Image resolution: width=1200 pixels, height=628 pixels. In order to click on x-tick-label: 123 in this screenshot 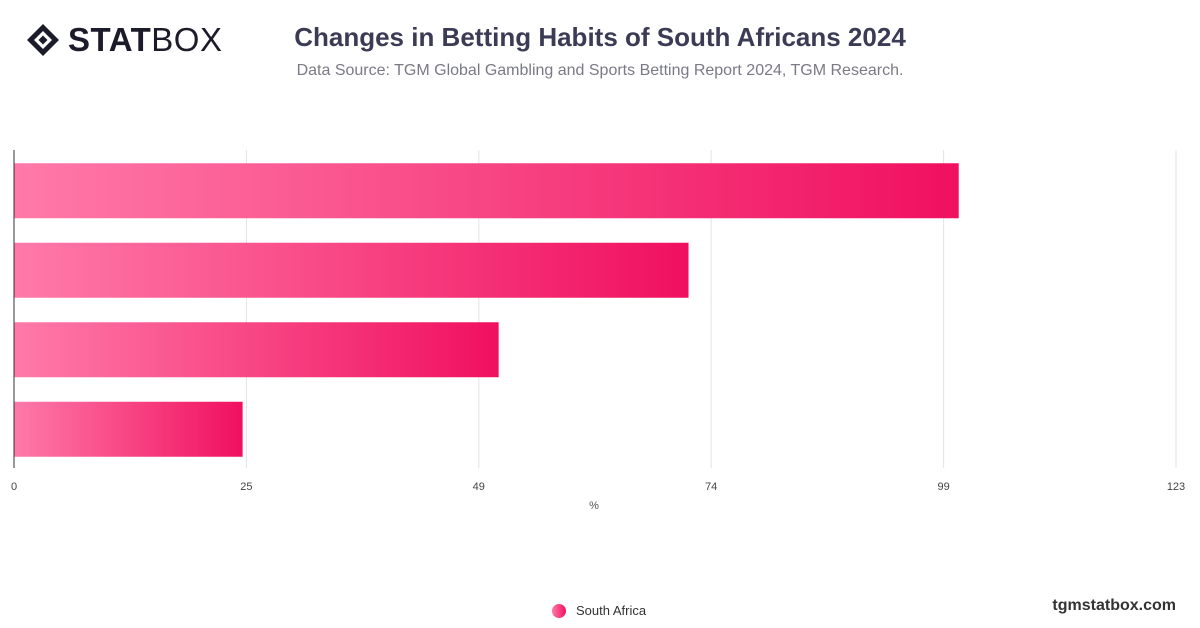, I will do `click(1176, 487)`.